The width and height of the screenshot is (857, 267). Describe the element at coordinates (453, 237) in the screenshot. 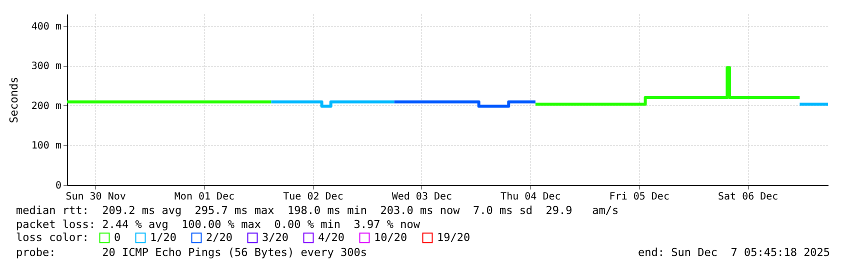

I see `legend-label: 19/20` at that location.